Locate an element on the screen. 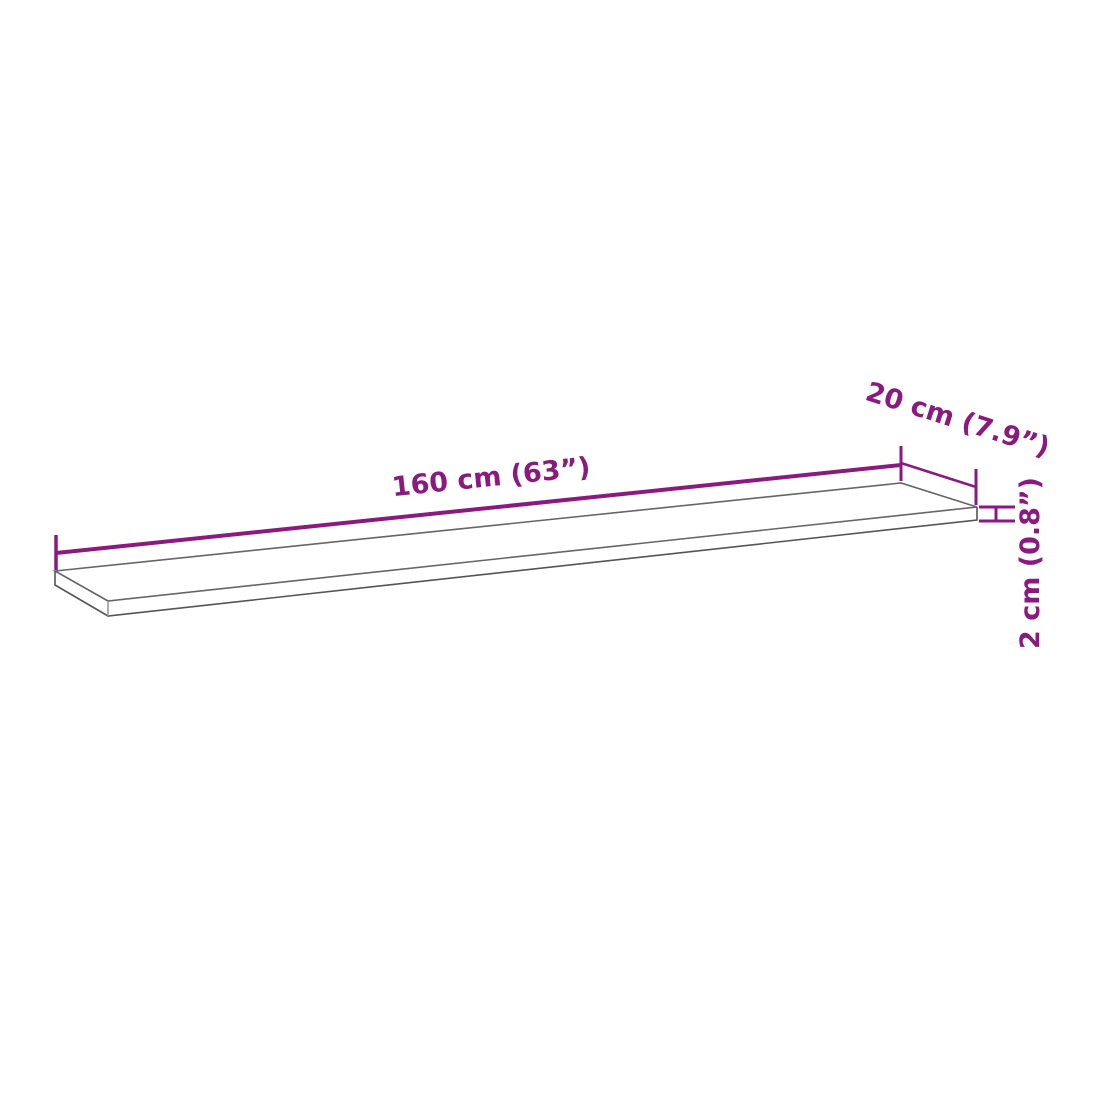 The image size is (1100, 1100). length-label: 160 cm (63”) is located at coordinates (490, 477).